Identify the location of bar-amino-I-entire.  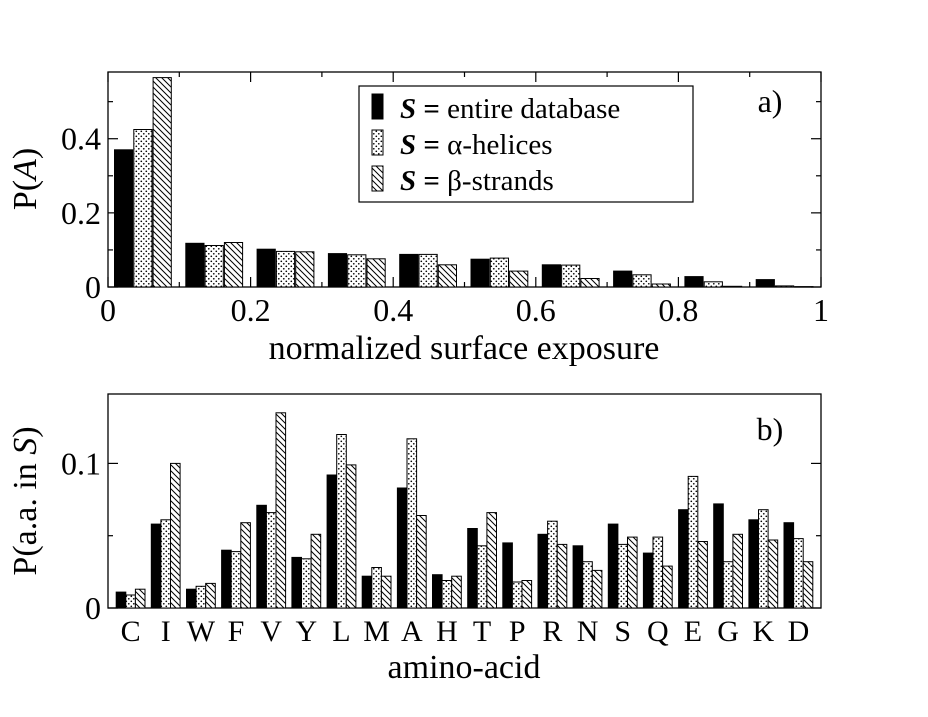
(156, 566).